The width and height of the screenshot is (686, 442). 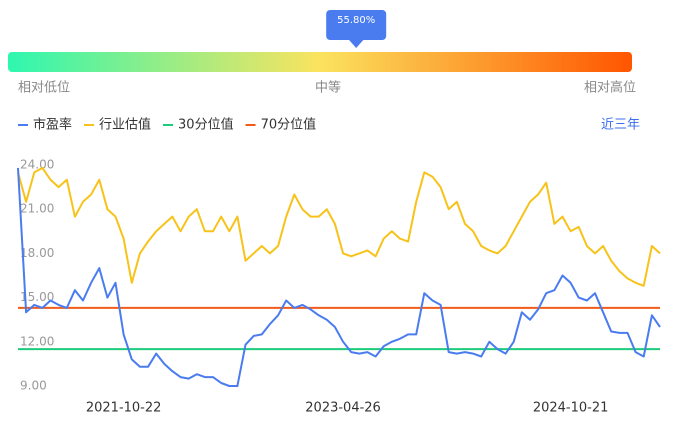 What do you see at coordinates (620, 125) in the screenshot?
I see `period-button: 近三年` at bounding box center [620, 125].